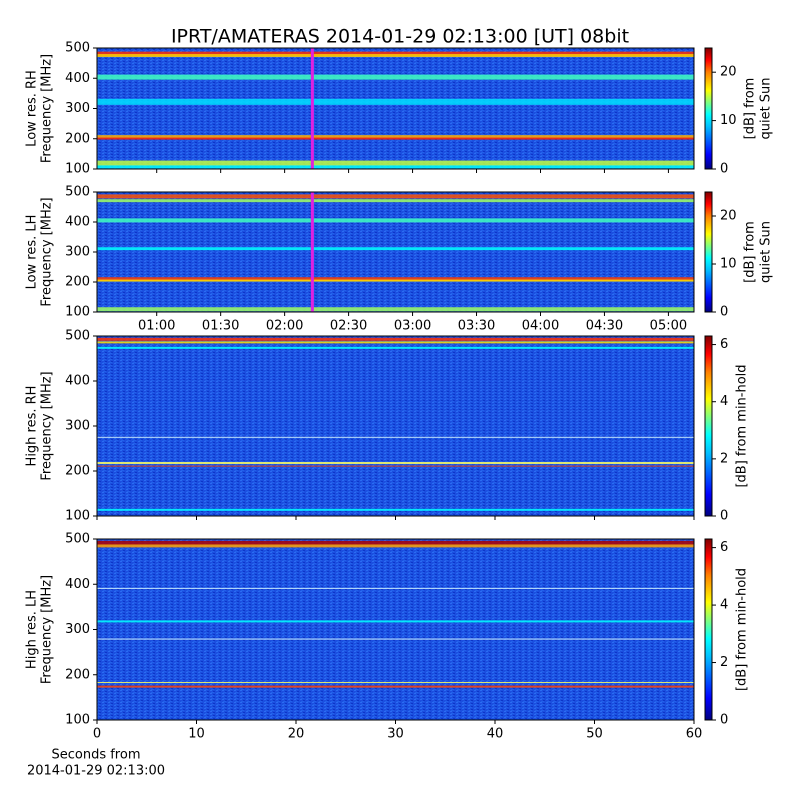  Describe the element at coordinates (196, 734) in the screenshot. I see `x-tick-label: 10` at that location.